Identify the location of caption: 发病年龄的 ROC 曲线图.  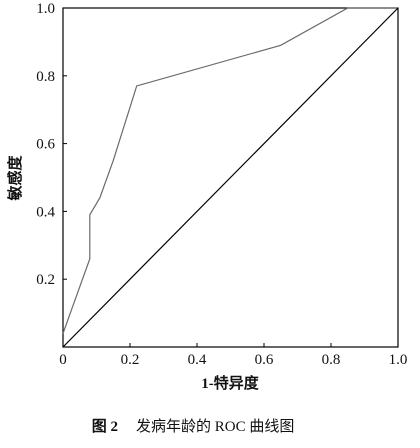
(215, 426).